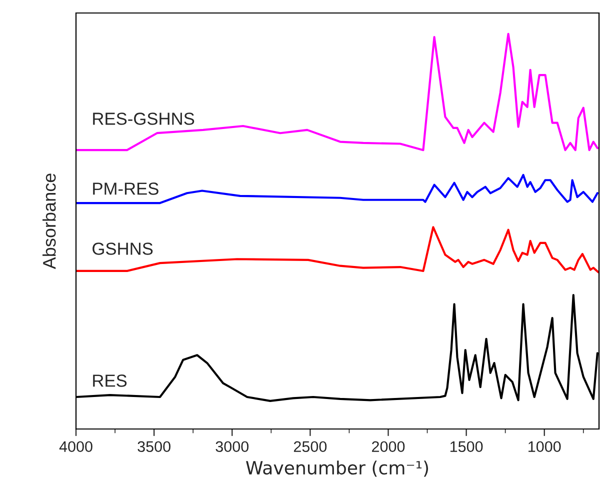 The width and height of the screenshot is (600, 497). What do you see at coordinates (143, 118) in the screenshot?
I see `series-label: RES-GSHNS` at bounding box center [143, 118].